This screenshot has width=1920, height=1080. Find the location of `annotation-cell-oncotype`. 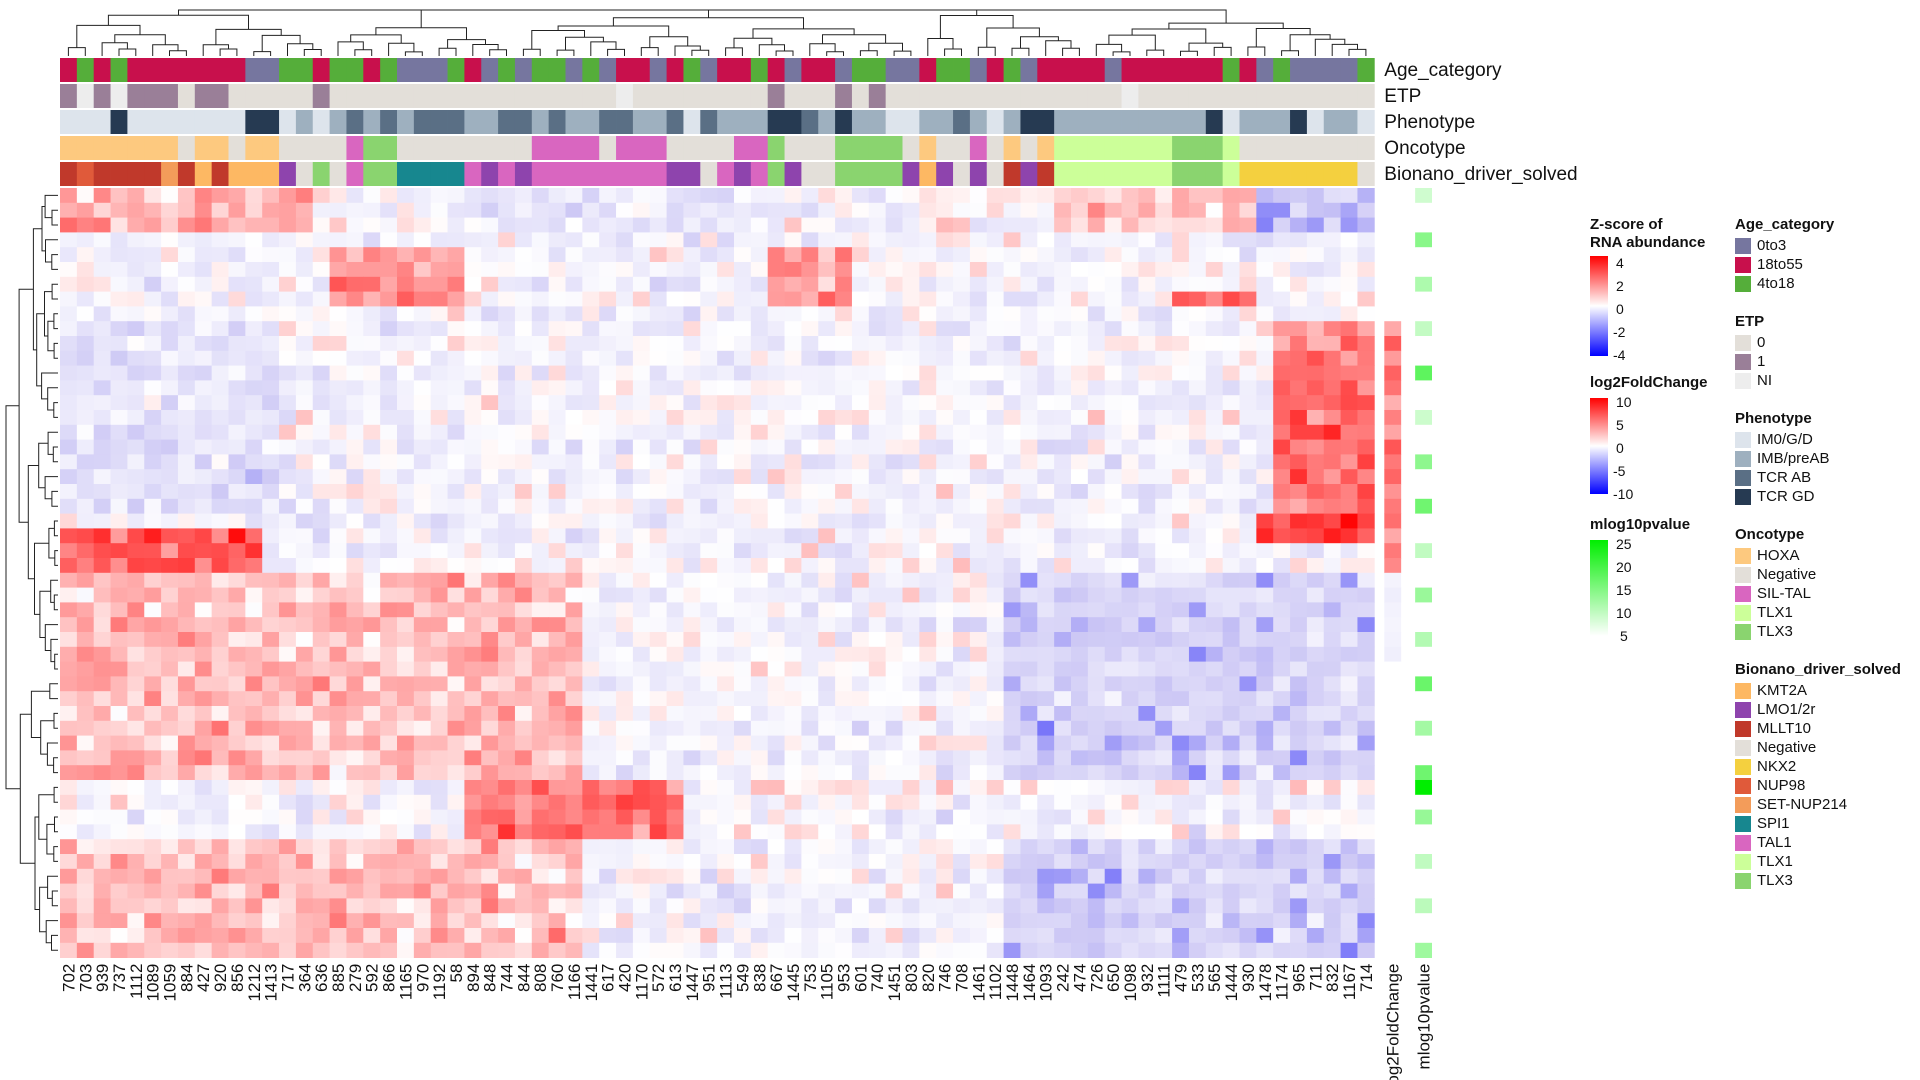

annotation-cell-oncotype is located at coordinates (271, 148).